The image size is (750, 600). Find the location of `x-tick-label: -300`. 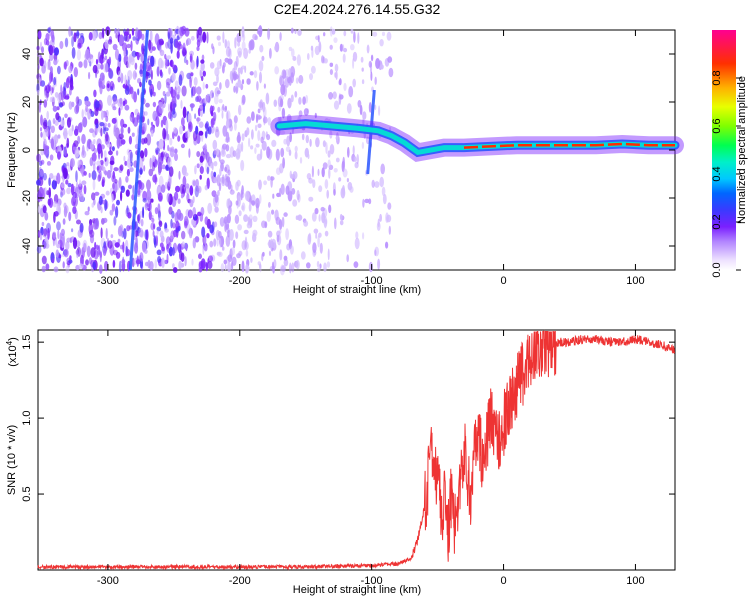

x-tick-label: -300 is located at coordinates (108, 581).